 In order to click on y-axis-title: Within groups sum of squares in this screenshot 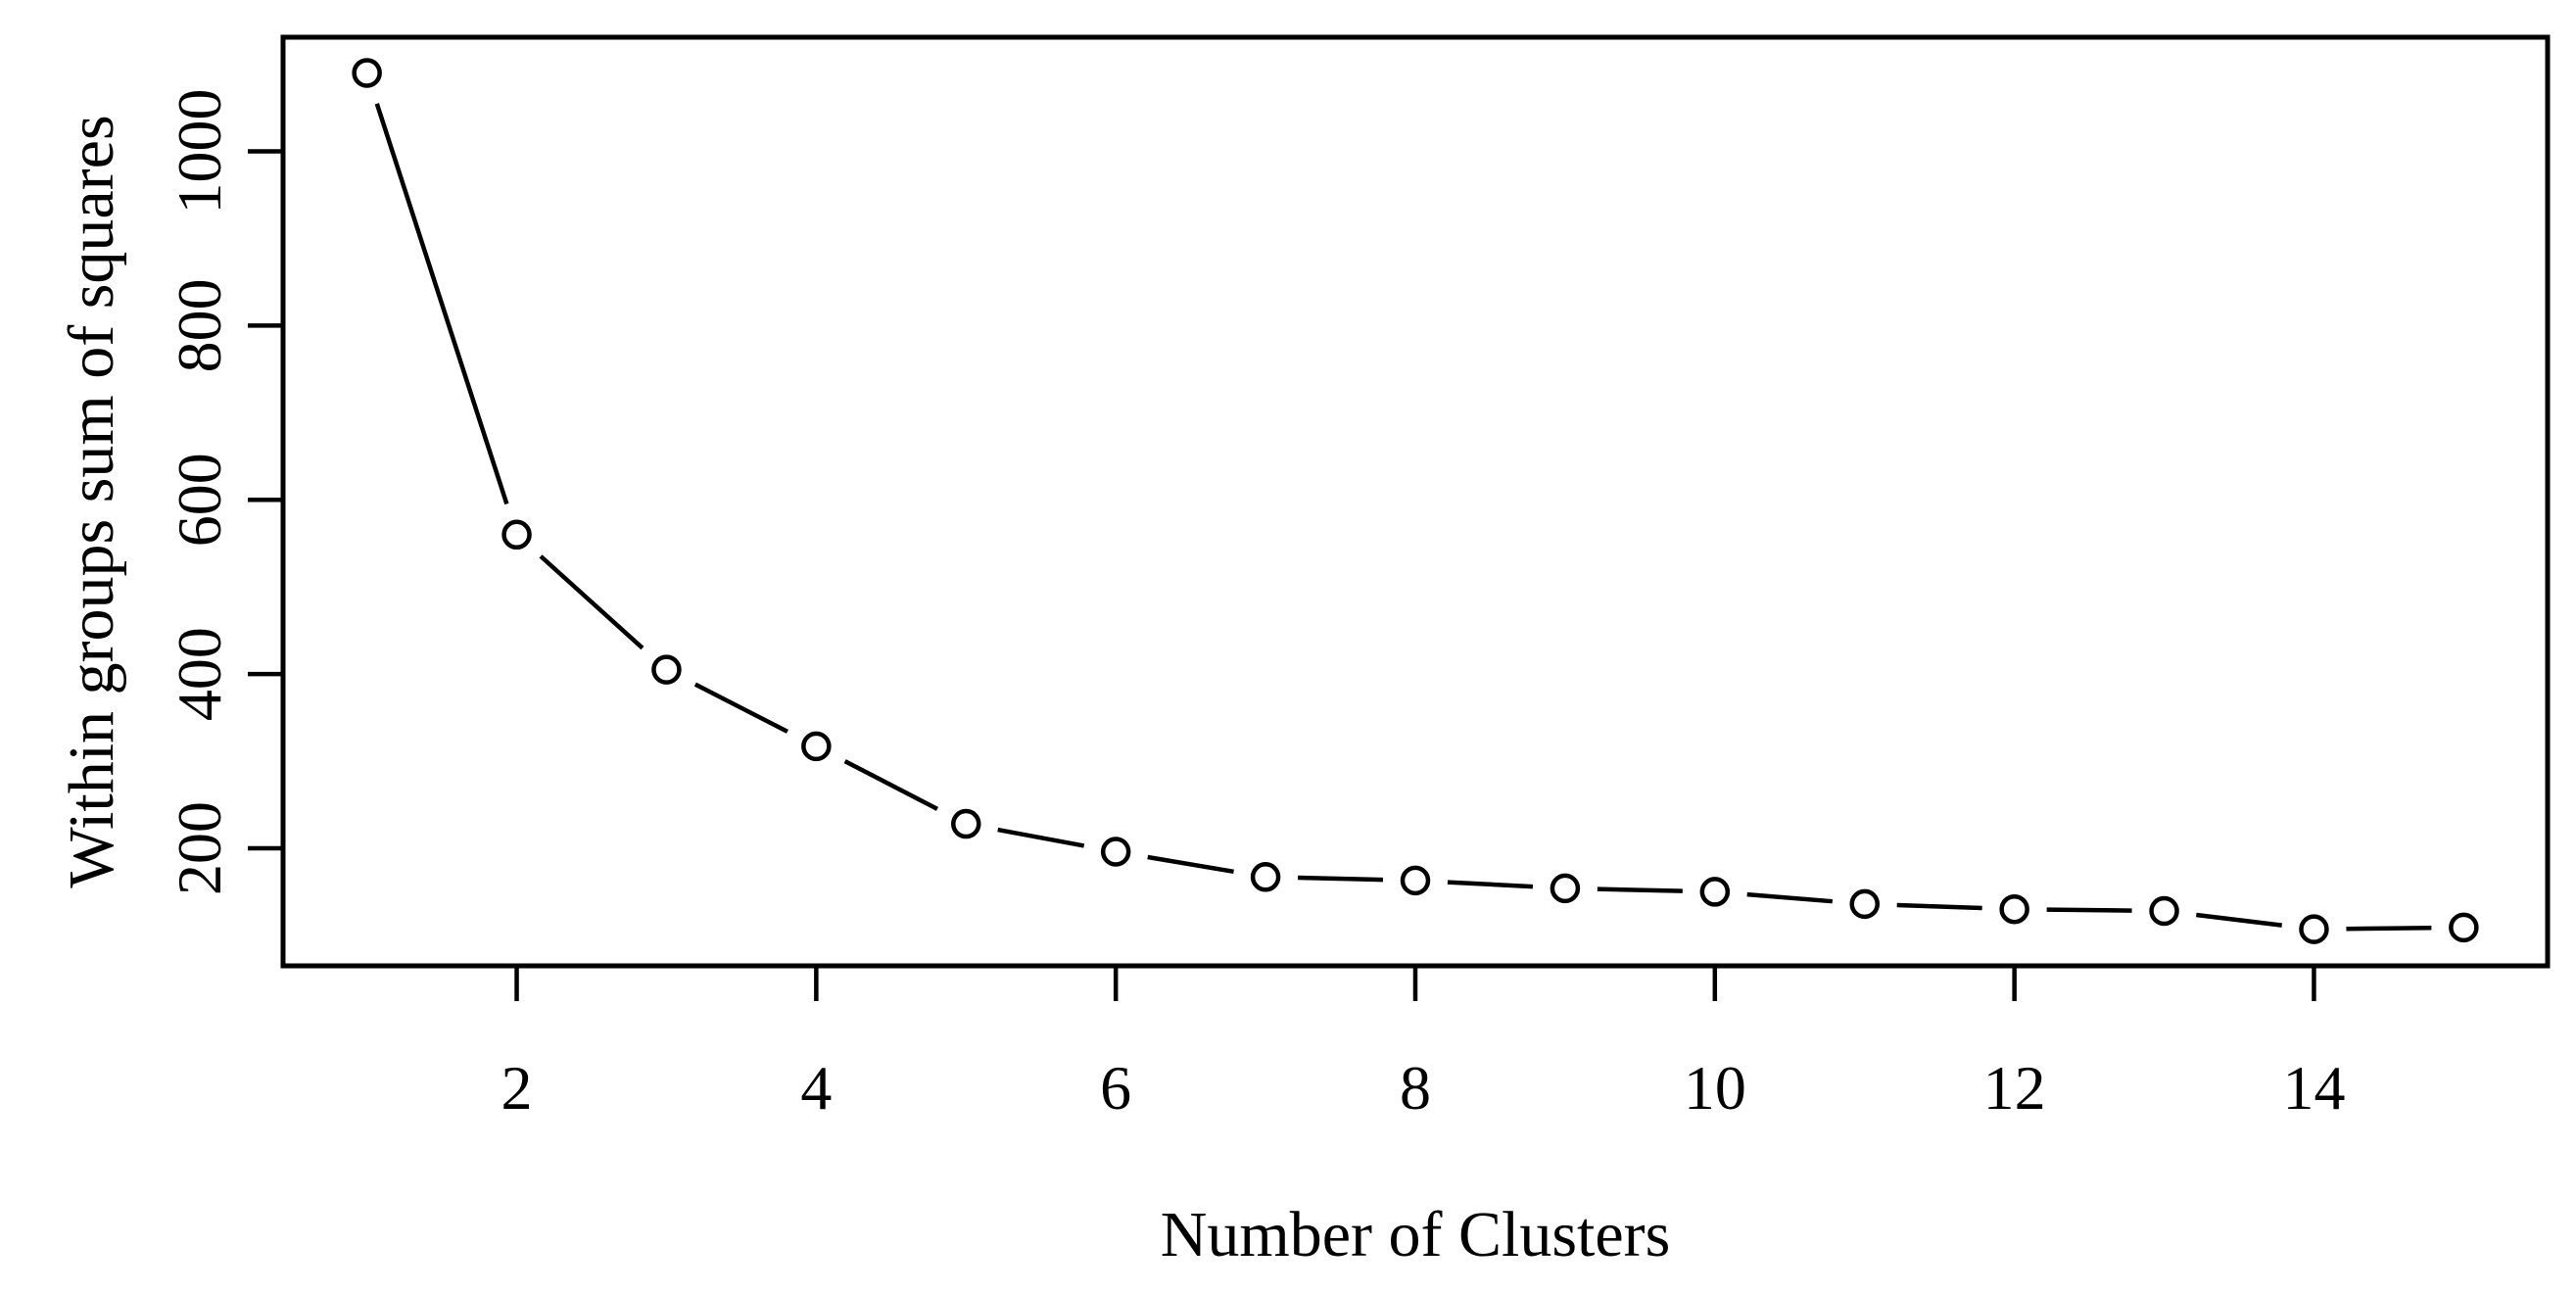, I will do `click(92, 501)`.